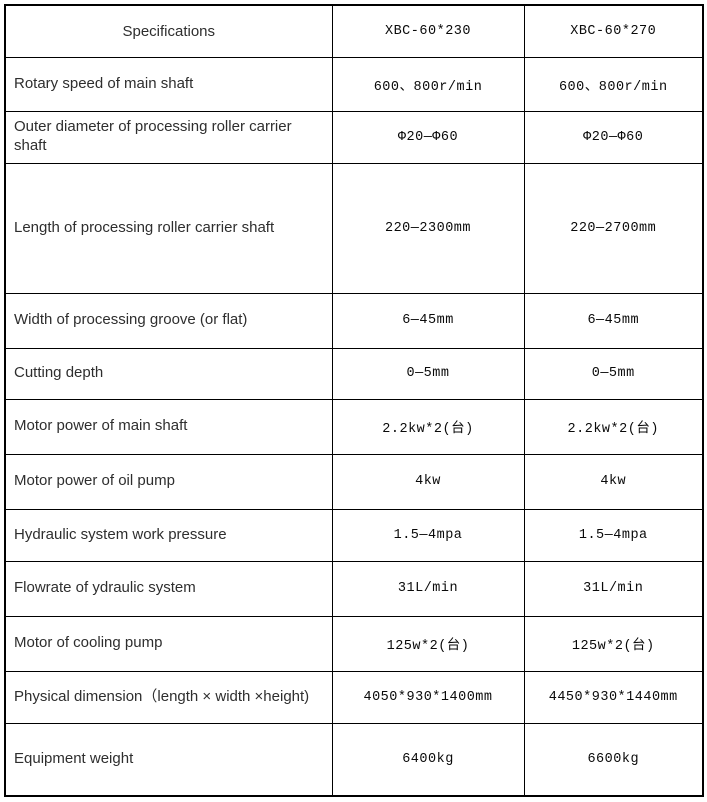 This screenshot has width=707, height=802. I want to click on table-row-equipment-weight: Equipment weight 6400kg 6600kg, so click(354, 759).